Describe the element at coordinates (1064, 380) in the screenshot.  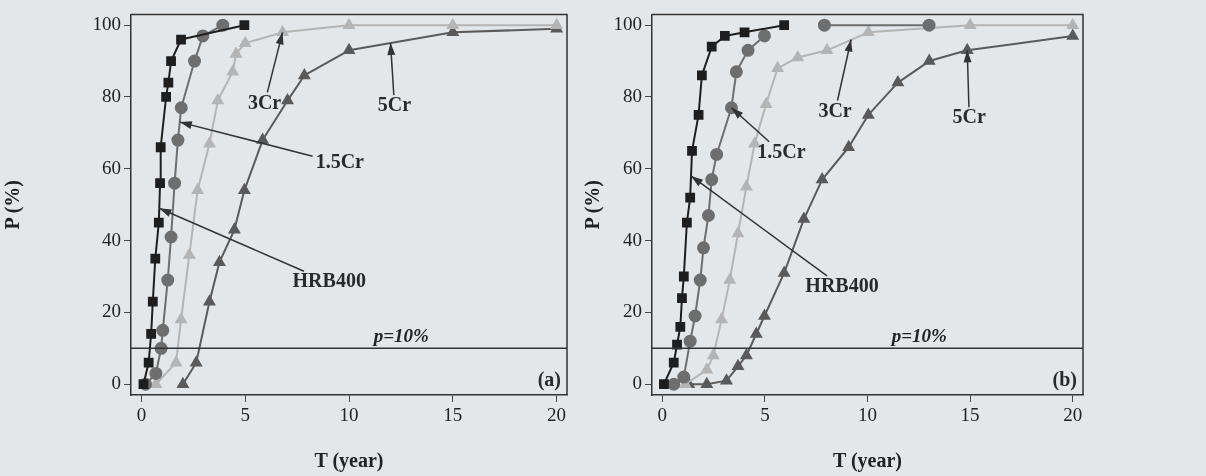
I see `annotation: (b)` at that location.